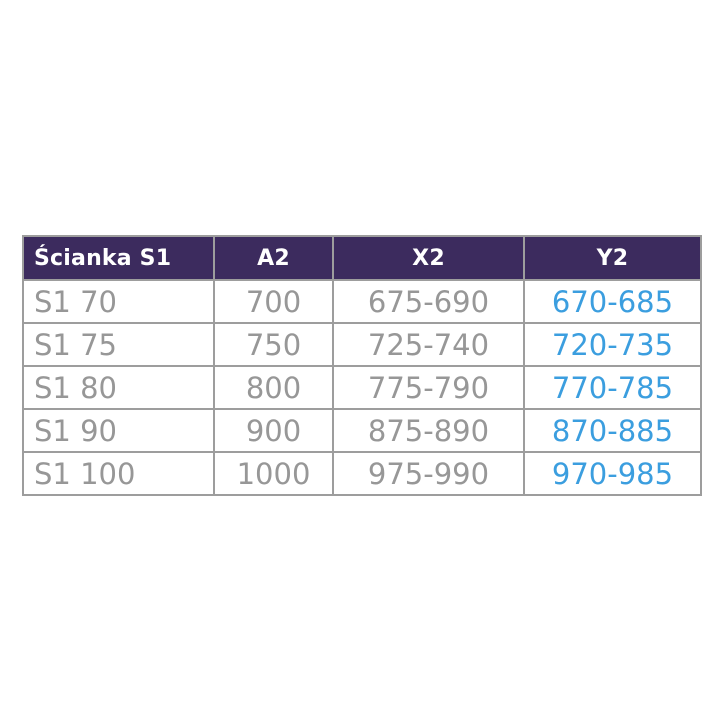 This screenshot has height=720, width=720. Describe the element at coordinates (612, 301) in the screenshot. I see `cell-y2: 670-685` at that location.